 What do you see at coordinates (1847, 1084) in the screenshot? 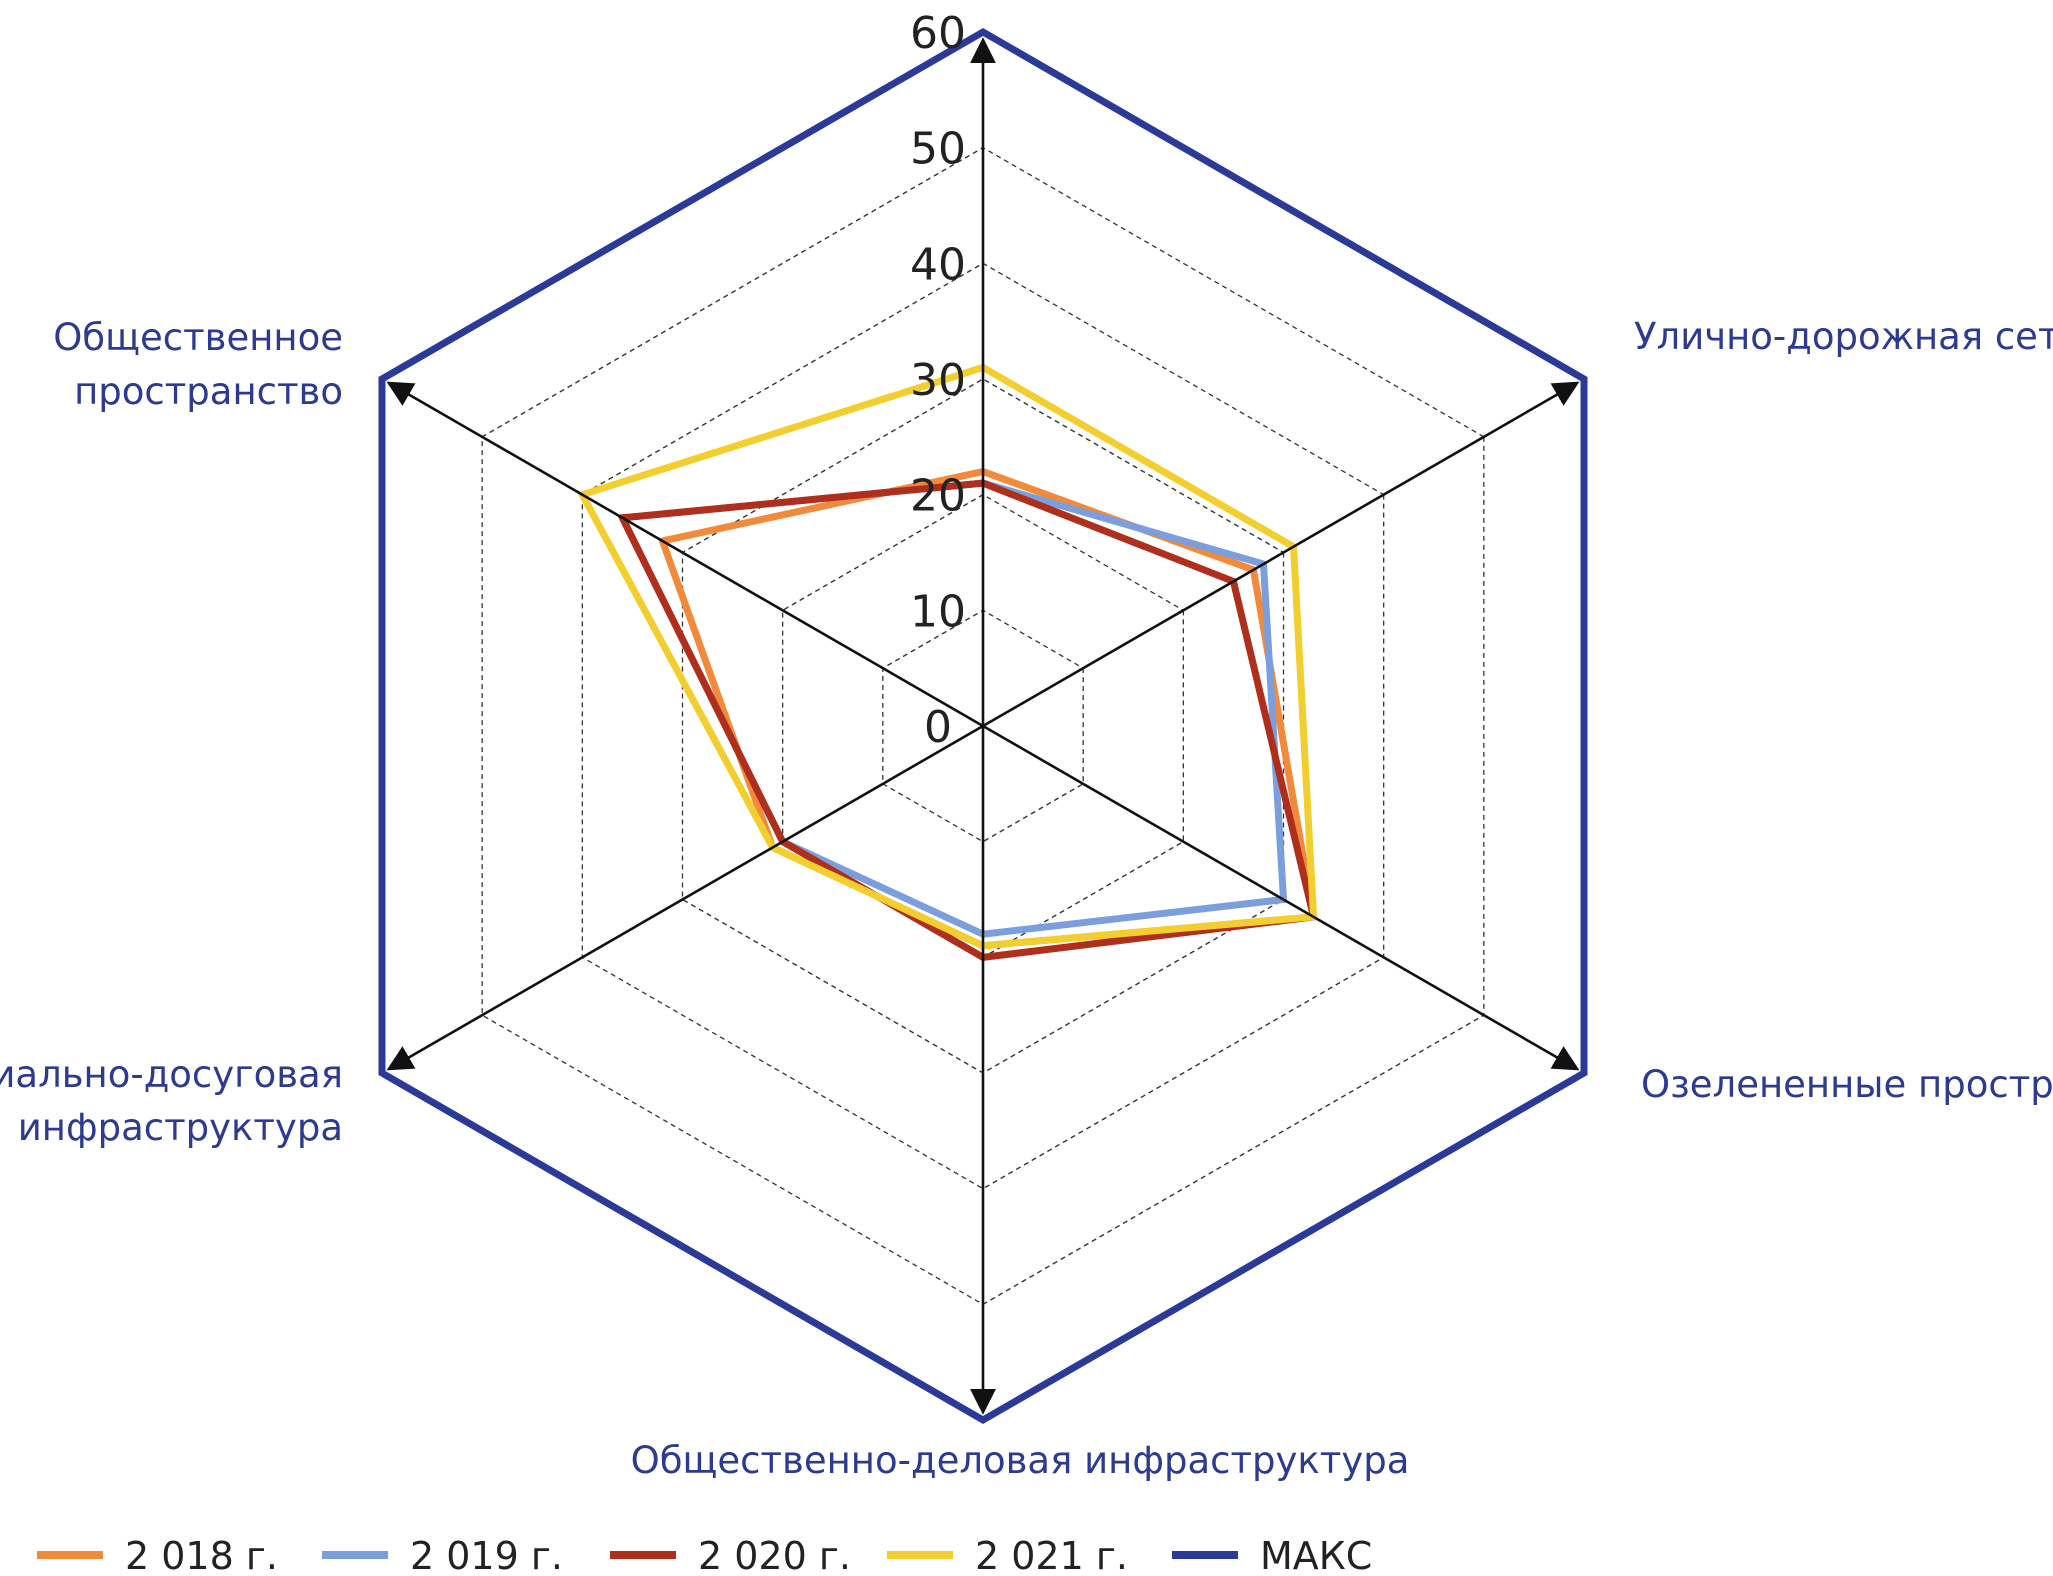
I see `axis-label-green-spaces: Озелененные пространства` at bounding box center [1847, 1084].